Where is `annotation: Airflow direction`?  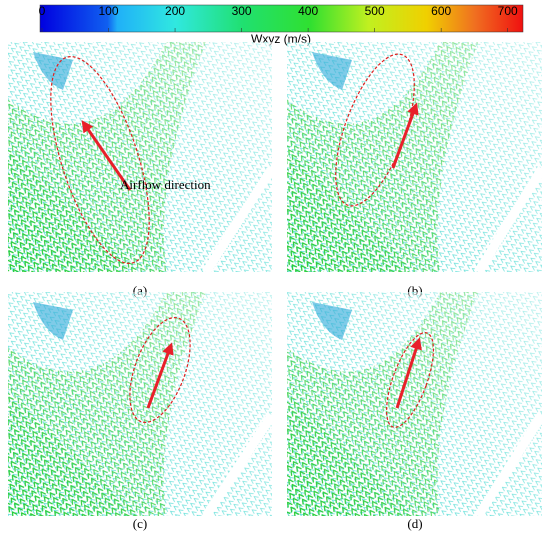
annotation: Airflow direction is located at coordinates (165, 184).